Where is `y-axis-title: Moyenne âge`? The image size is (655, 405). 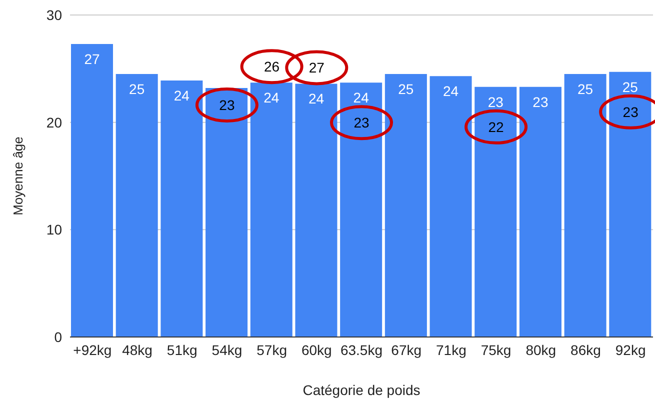
y-axis-title: Moyenne âge is located at coordinates (18, 176).